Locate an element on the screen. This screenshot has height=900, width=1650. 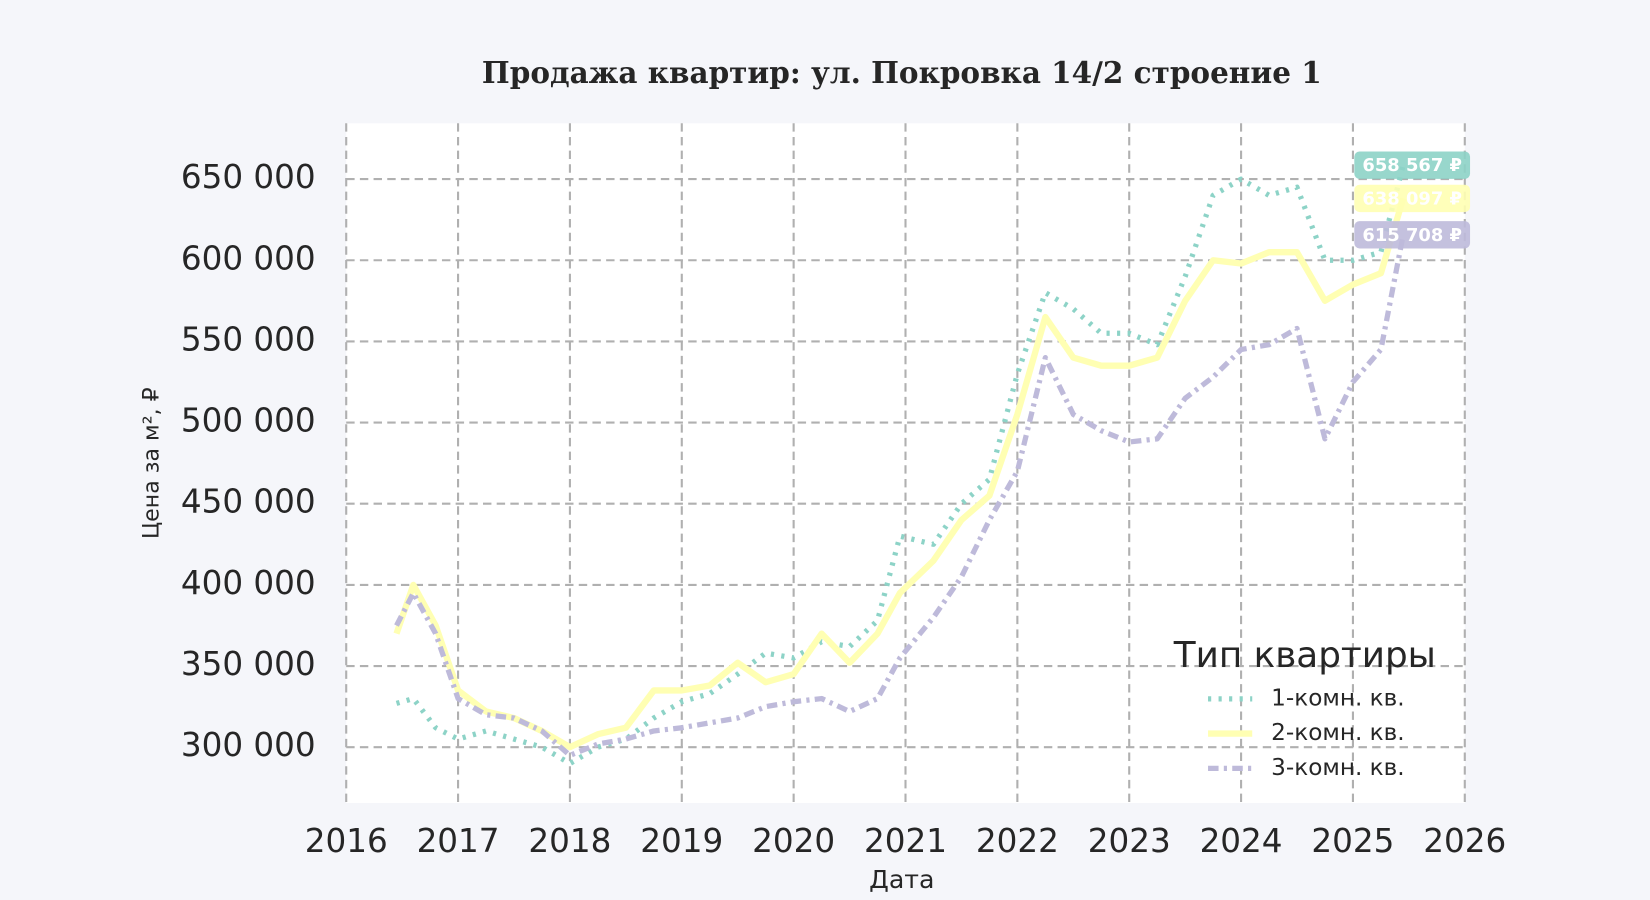
x-tick-label: 2025 is located at coordinates (1352, 841).